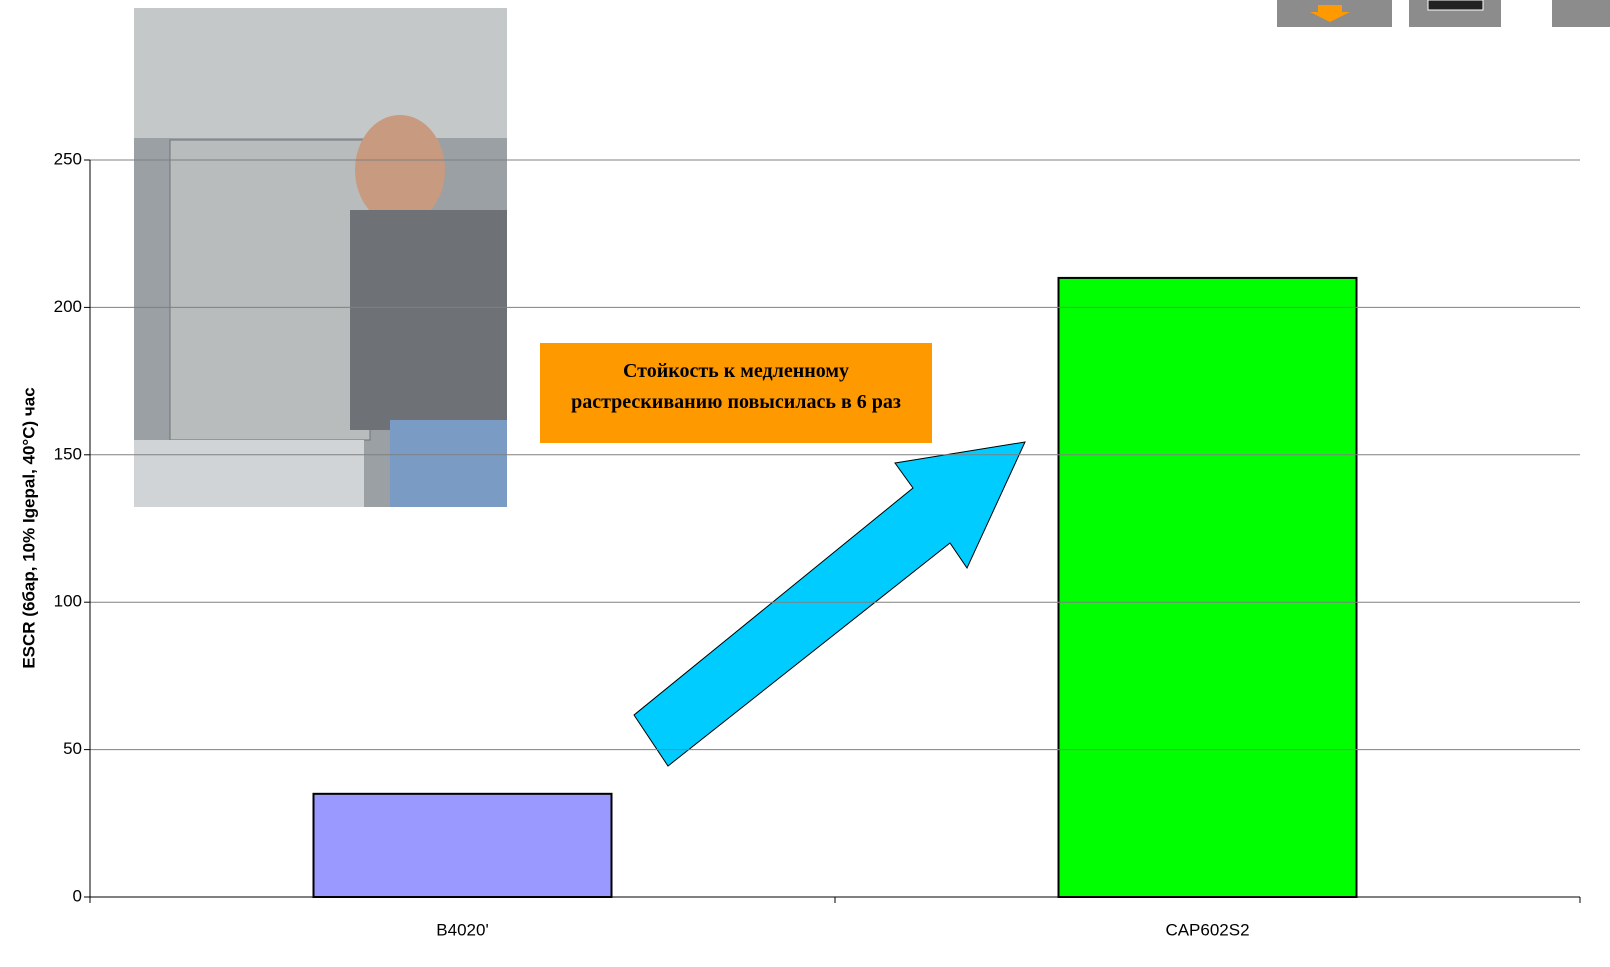 This screenshot has height=967, width=1610. What do you see at coordinates (829, 604) in the screenshot?
I see `arrow` at bounding box center [829, 604].